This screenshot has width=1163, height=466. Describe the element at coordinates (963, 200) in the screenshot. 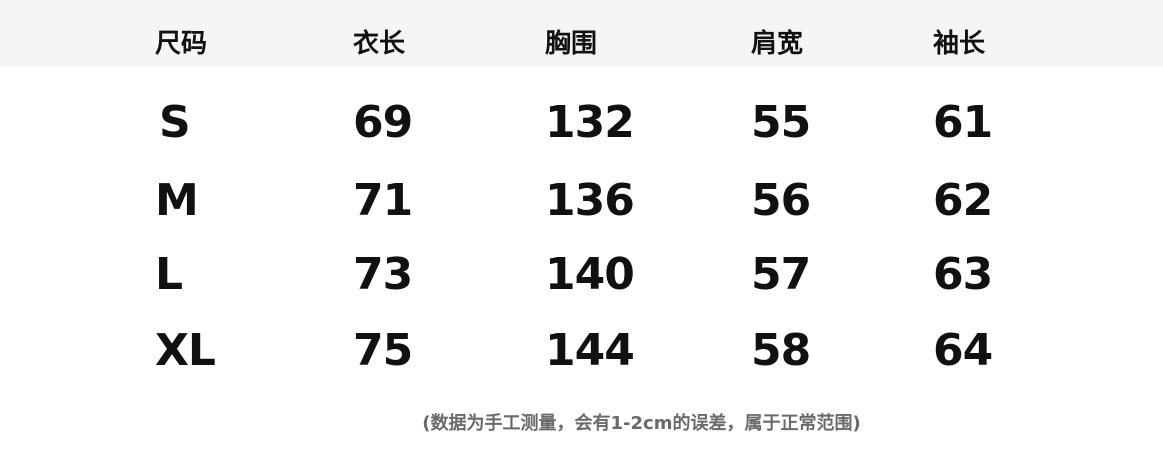

I see `table-cell: 62` at that location.